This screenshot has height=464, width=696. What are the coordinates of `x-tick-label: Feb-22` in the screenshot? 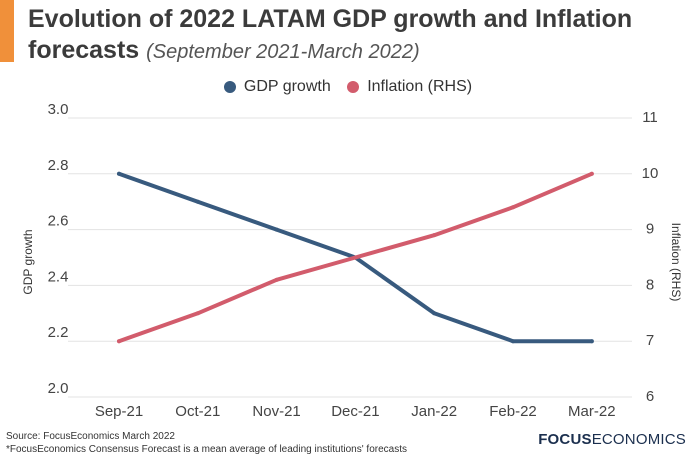 It's located at (513, 411).